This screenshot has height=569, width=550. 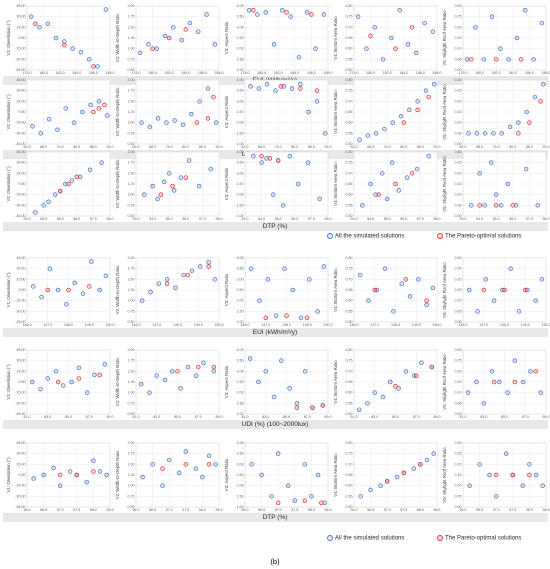 What do you see at coordinates (278, 147) in the screenshot?
I see `x-tick-label: 74.0` at bounding box center [278, 147].